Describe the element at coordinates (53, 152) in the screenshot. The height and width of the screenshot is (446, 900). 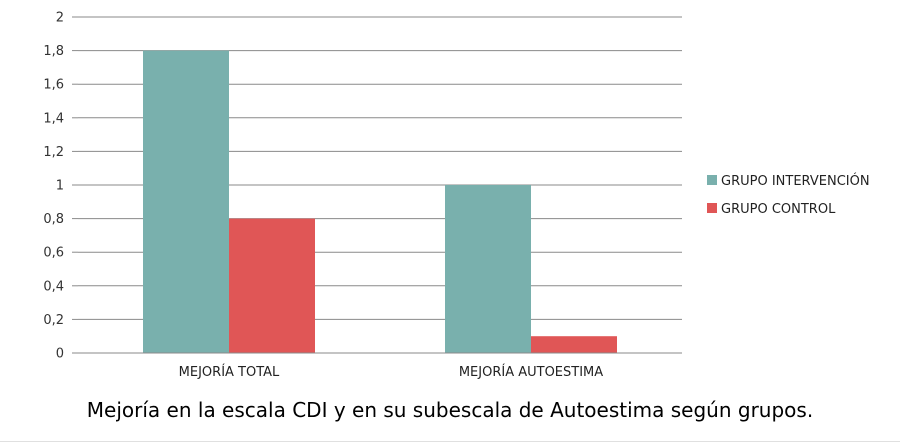
I see `y-tick-label: 1,2` at that location.